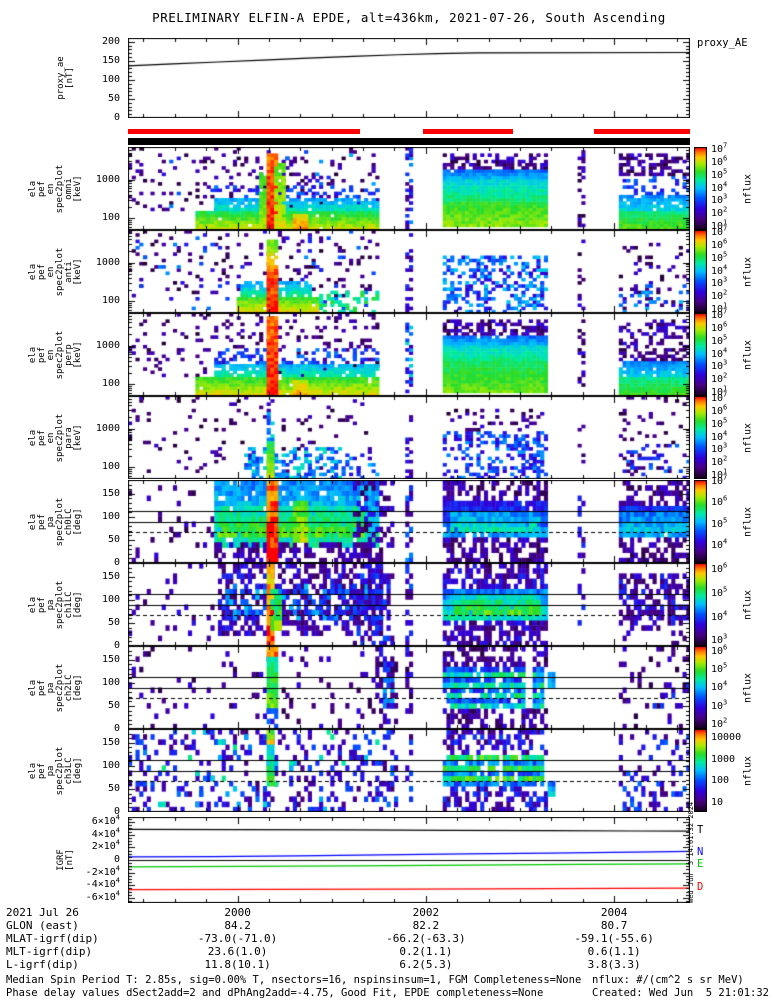 This screenshot has width=775, height=1000. I want to click on colorbar-unit-omni: nflux, so click(748, 188).